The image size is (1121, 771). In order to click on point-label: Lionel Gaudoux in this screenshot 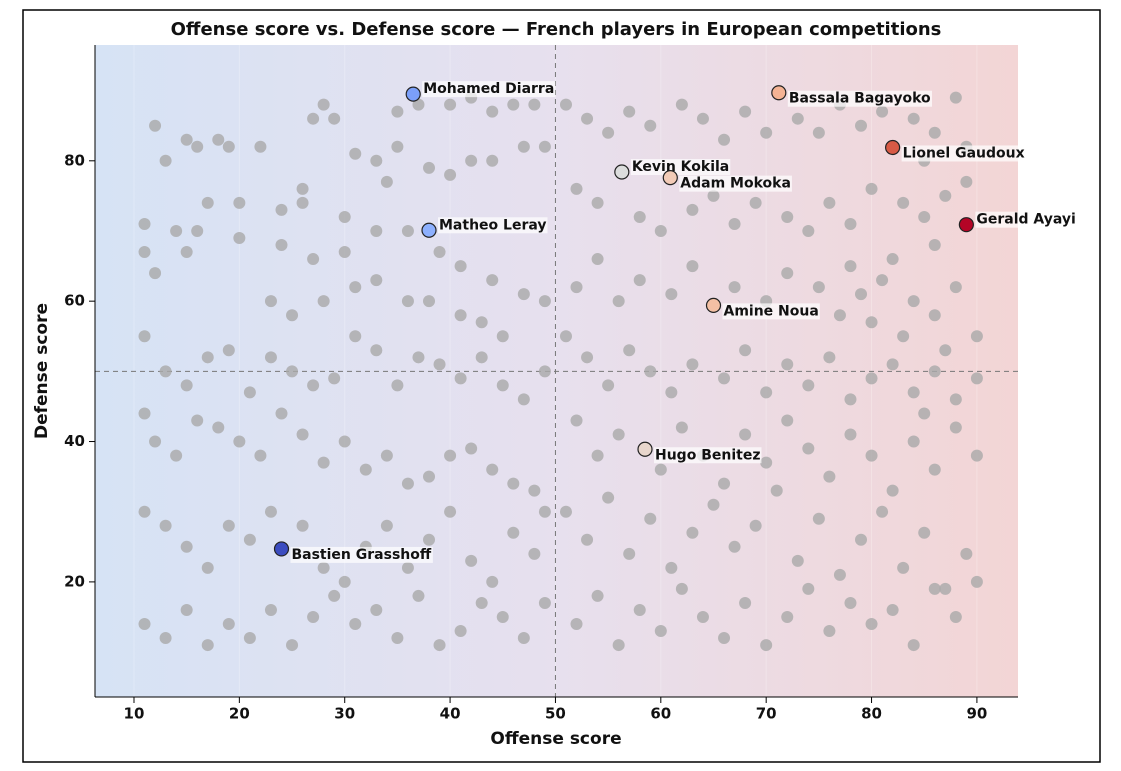, I will do `click(964, 153)`.